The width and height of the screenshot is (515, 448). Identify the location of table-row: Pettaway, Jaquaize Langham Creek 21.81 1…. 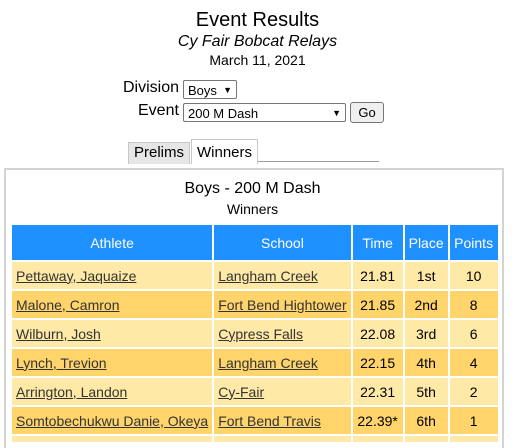
(255, 275).